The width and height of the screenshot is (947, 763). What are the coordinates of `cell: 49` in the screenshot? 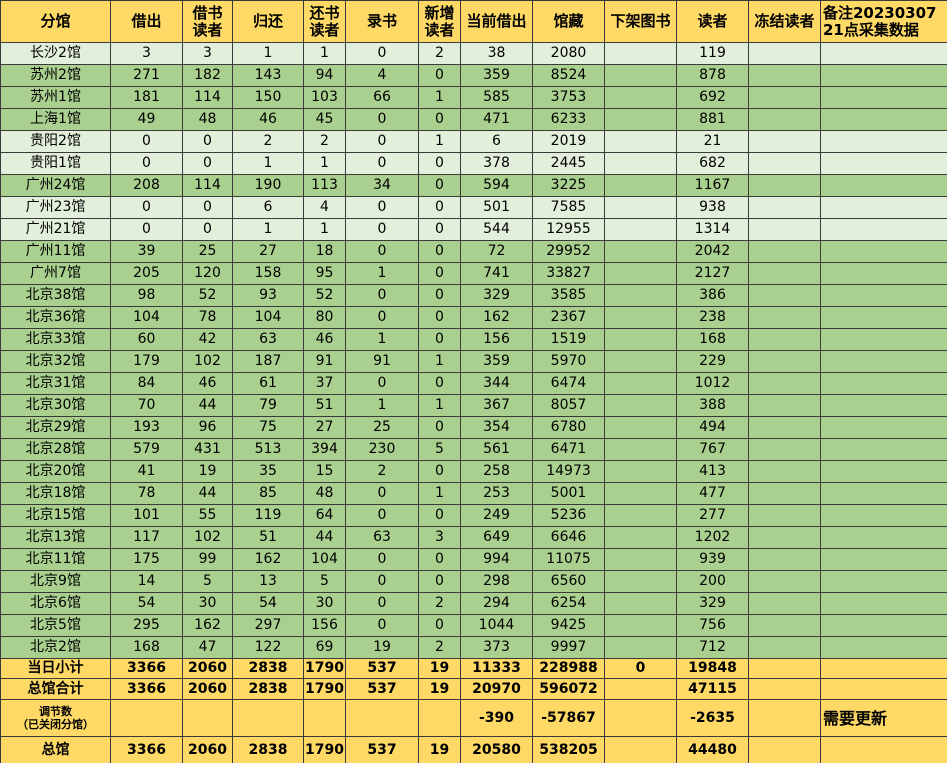 It's located at (146, 119).